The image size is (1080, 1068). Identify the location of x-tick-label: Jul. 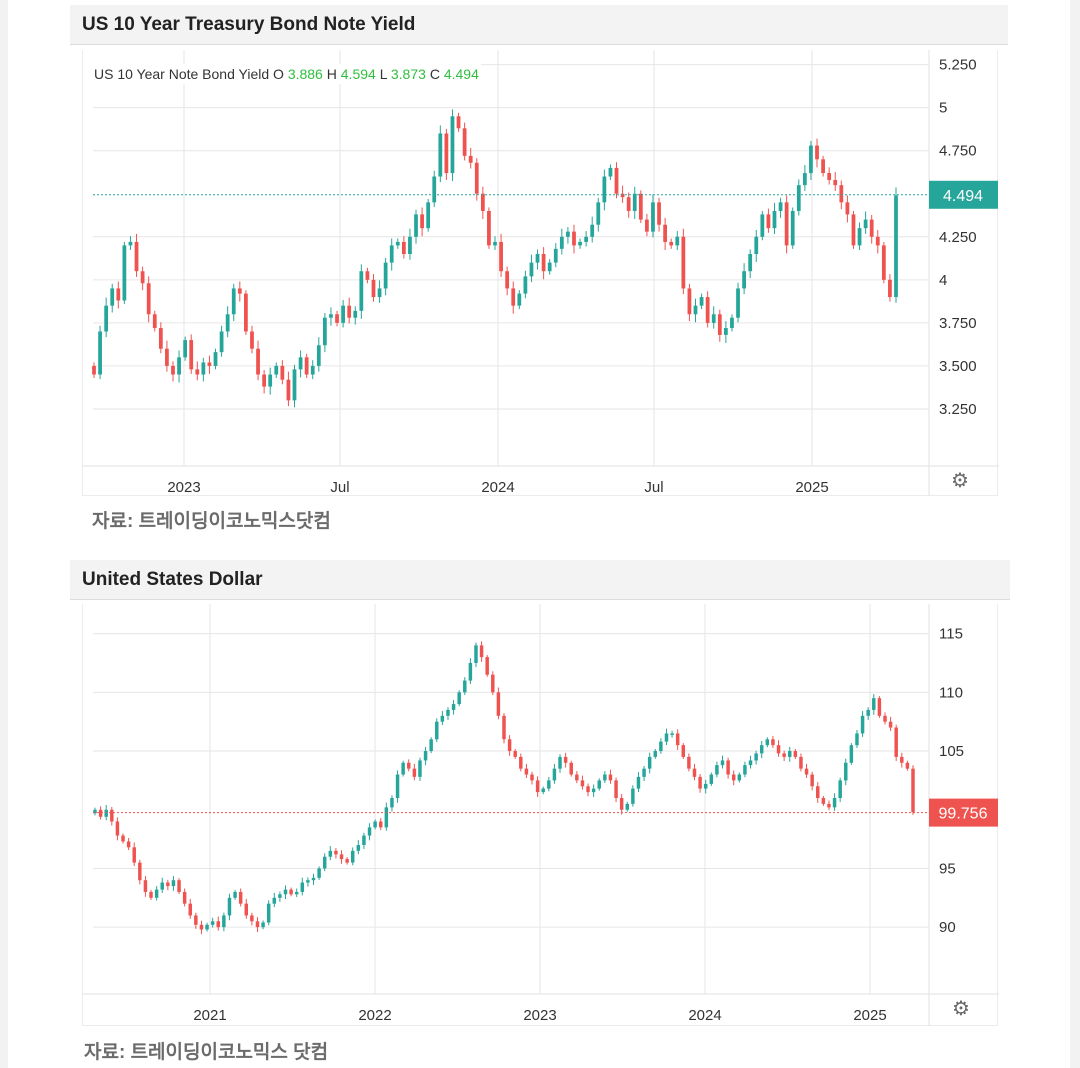
(653, 487).